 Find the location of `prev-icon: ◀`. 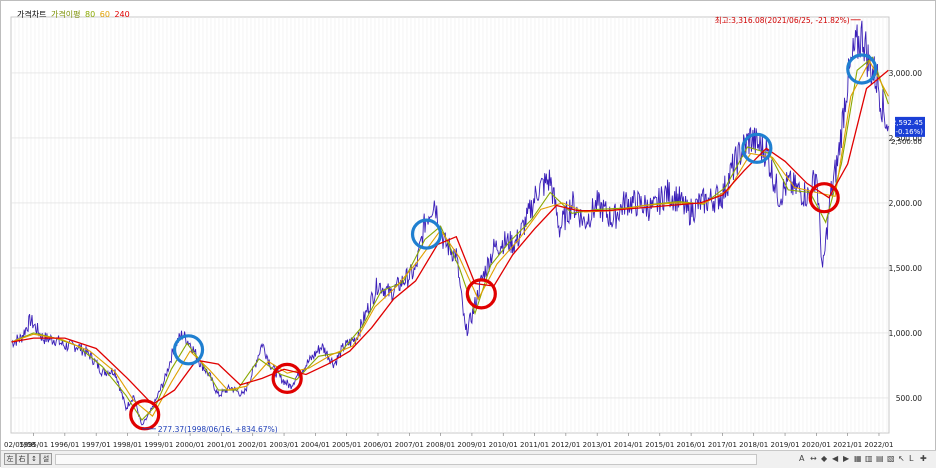

prev-icon: ◀ is located at coordinates (835, 458).